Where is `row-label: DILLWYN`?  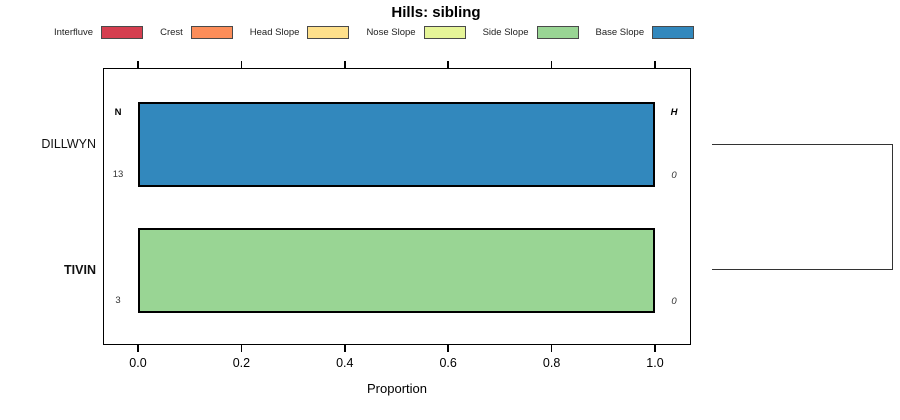 row-label: DILLWYN is located at coordinates (68, 144).